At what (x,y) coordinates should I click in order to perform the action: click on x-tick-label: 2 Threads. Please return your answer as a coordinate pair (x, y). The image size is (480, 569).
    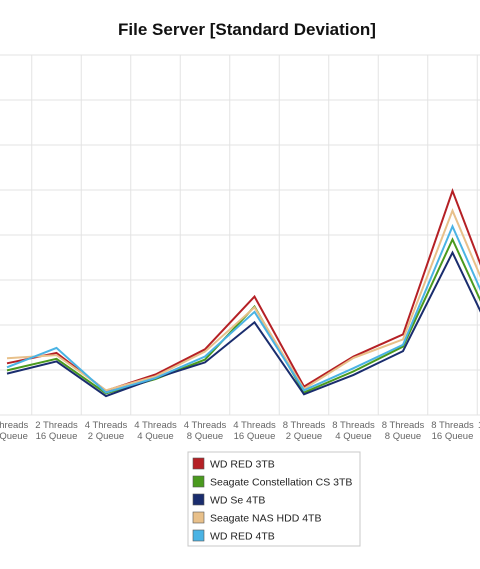
    Looking at the image, I should click on (56, 425).